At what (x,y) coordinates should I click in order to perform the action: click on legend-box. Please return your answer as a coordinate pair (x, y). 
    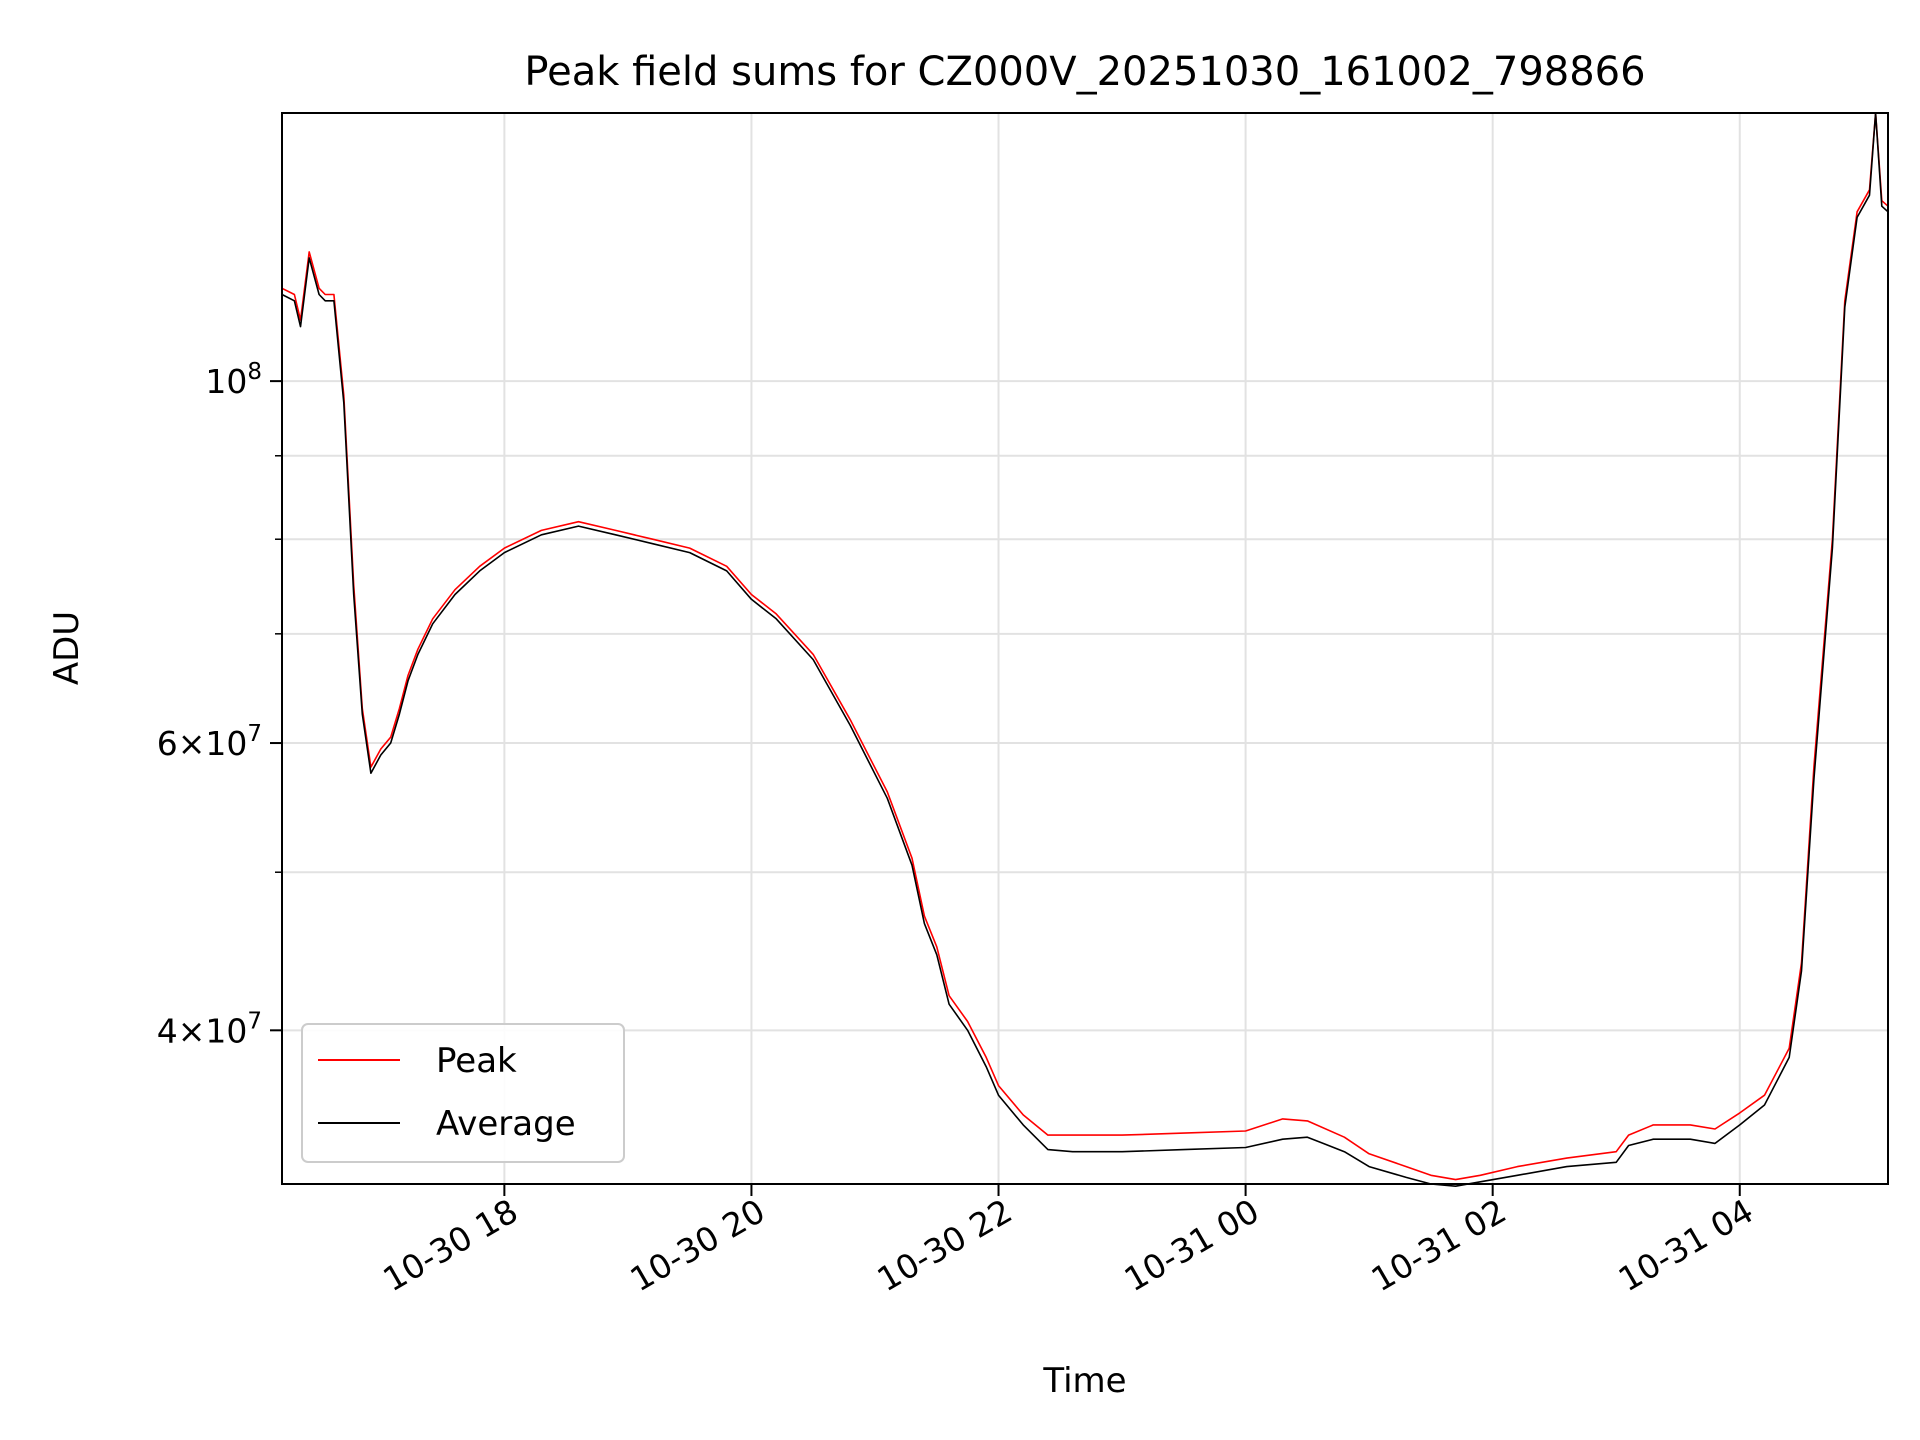
    Looking at the image, I should click on (463, 1093).